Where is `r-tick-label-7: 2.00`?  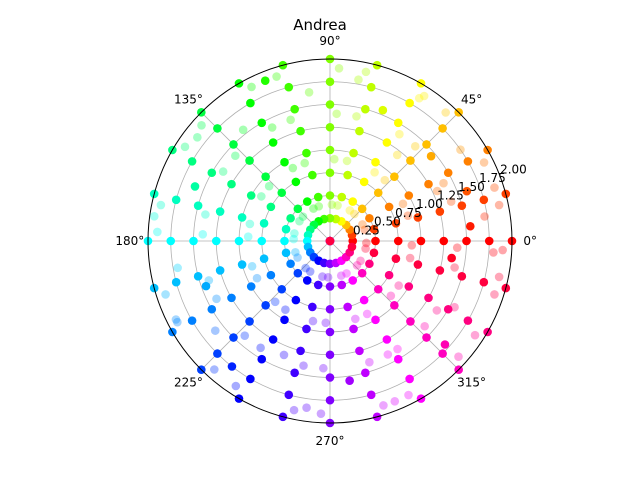
r-tick-label-7: 2.00 is located at coordinates (513, 169).